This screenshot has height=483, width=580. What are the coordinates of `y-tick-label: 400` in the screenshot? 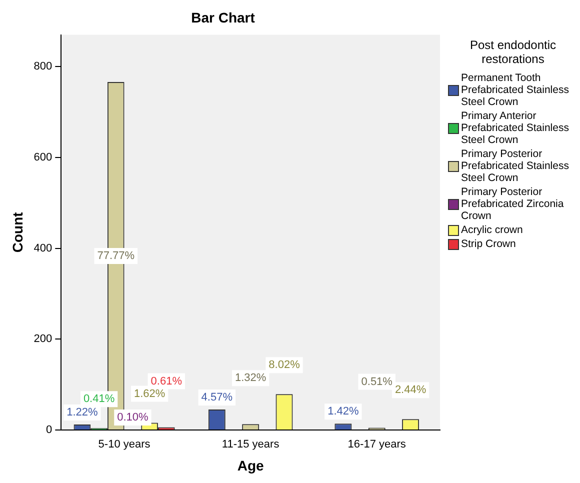 It's located at (43, 248).